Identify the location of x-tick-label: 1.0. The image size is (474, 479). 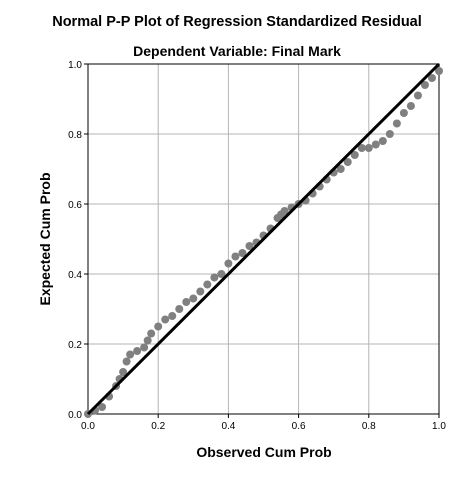
(439, 426).